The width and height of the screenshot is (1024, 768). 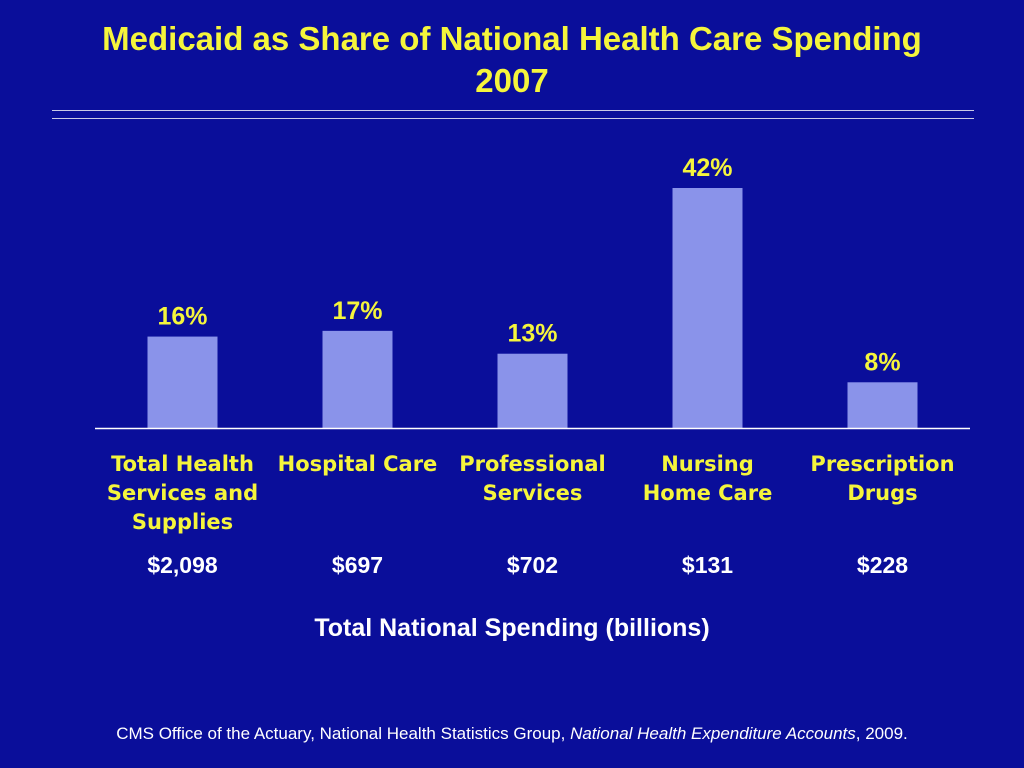 What do you see at coordinates (708, 493) in the screenshot?
I see `category-tick-label: Home Care` at bounding box center [708, 493].